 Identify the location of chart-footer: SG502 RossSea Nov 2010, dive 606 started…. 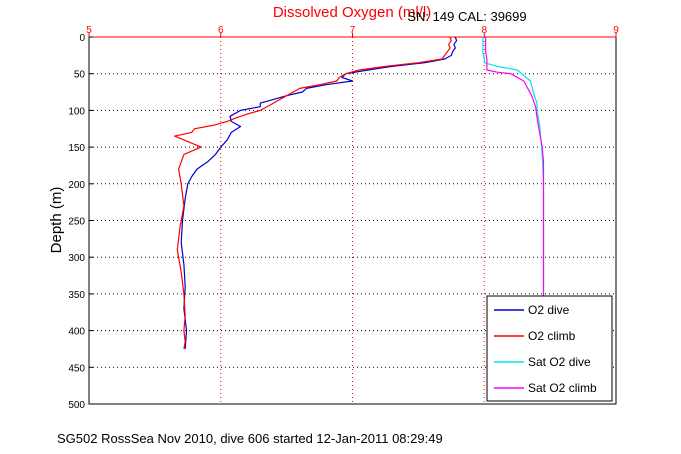
(250, 438).